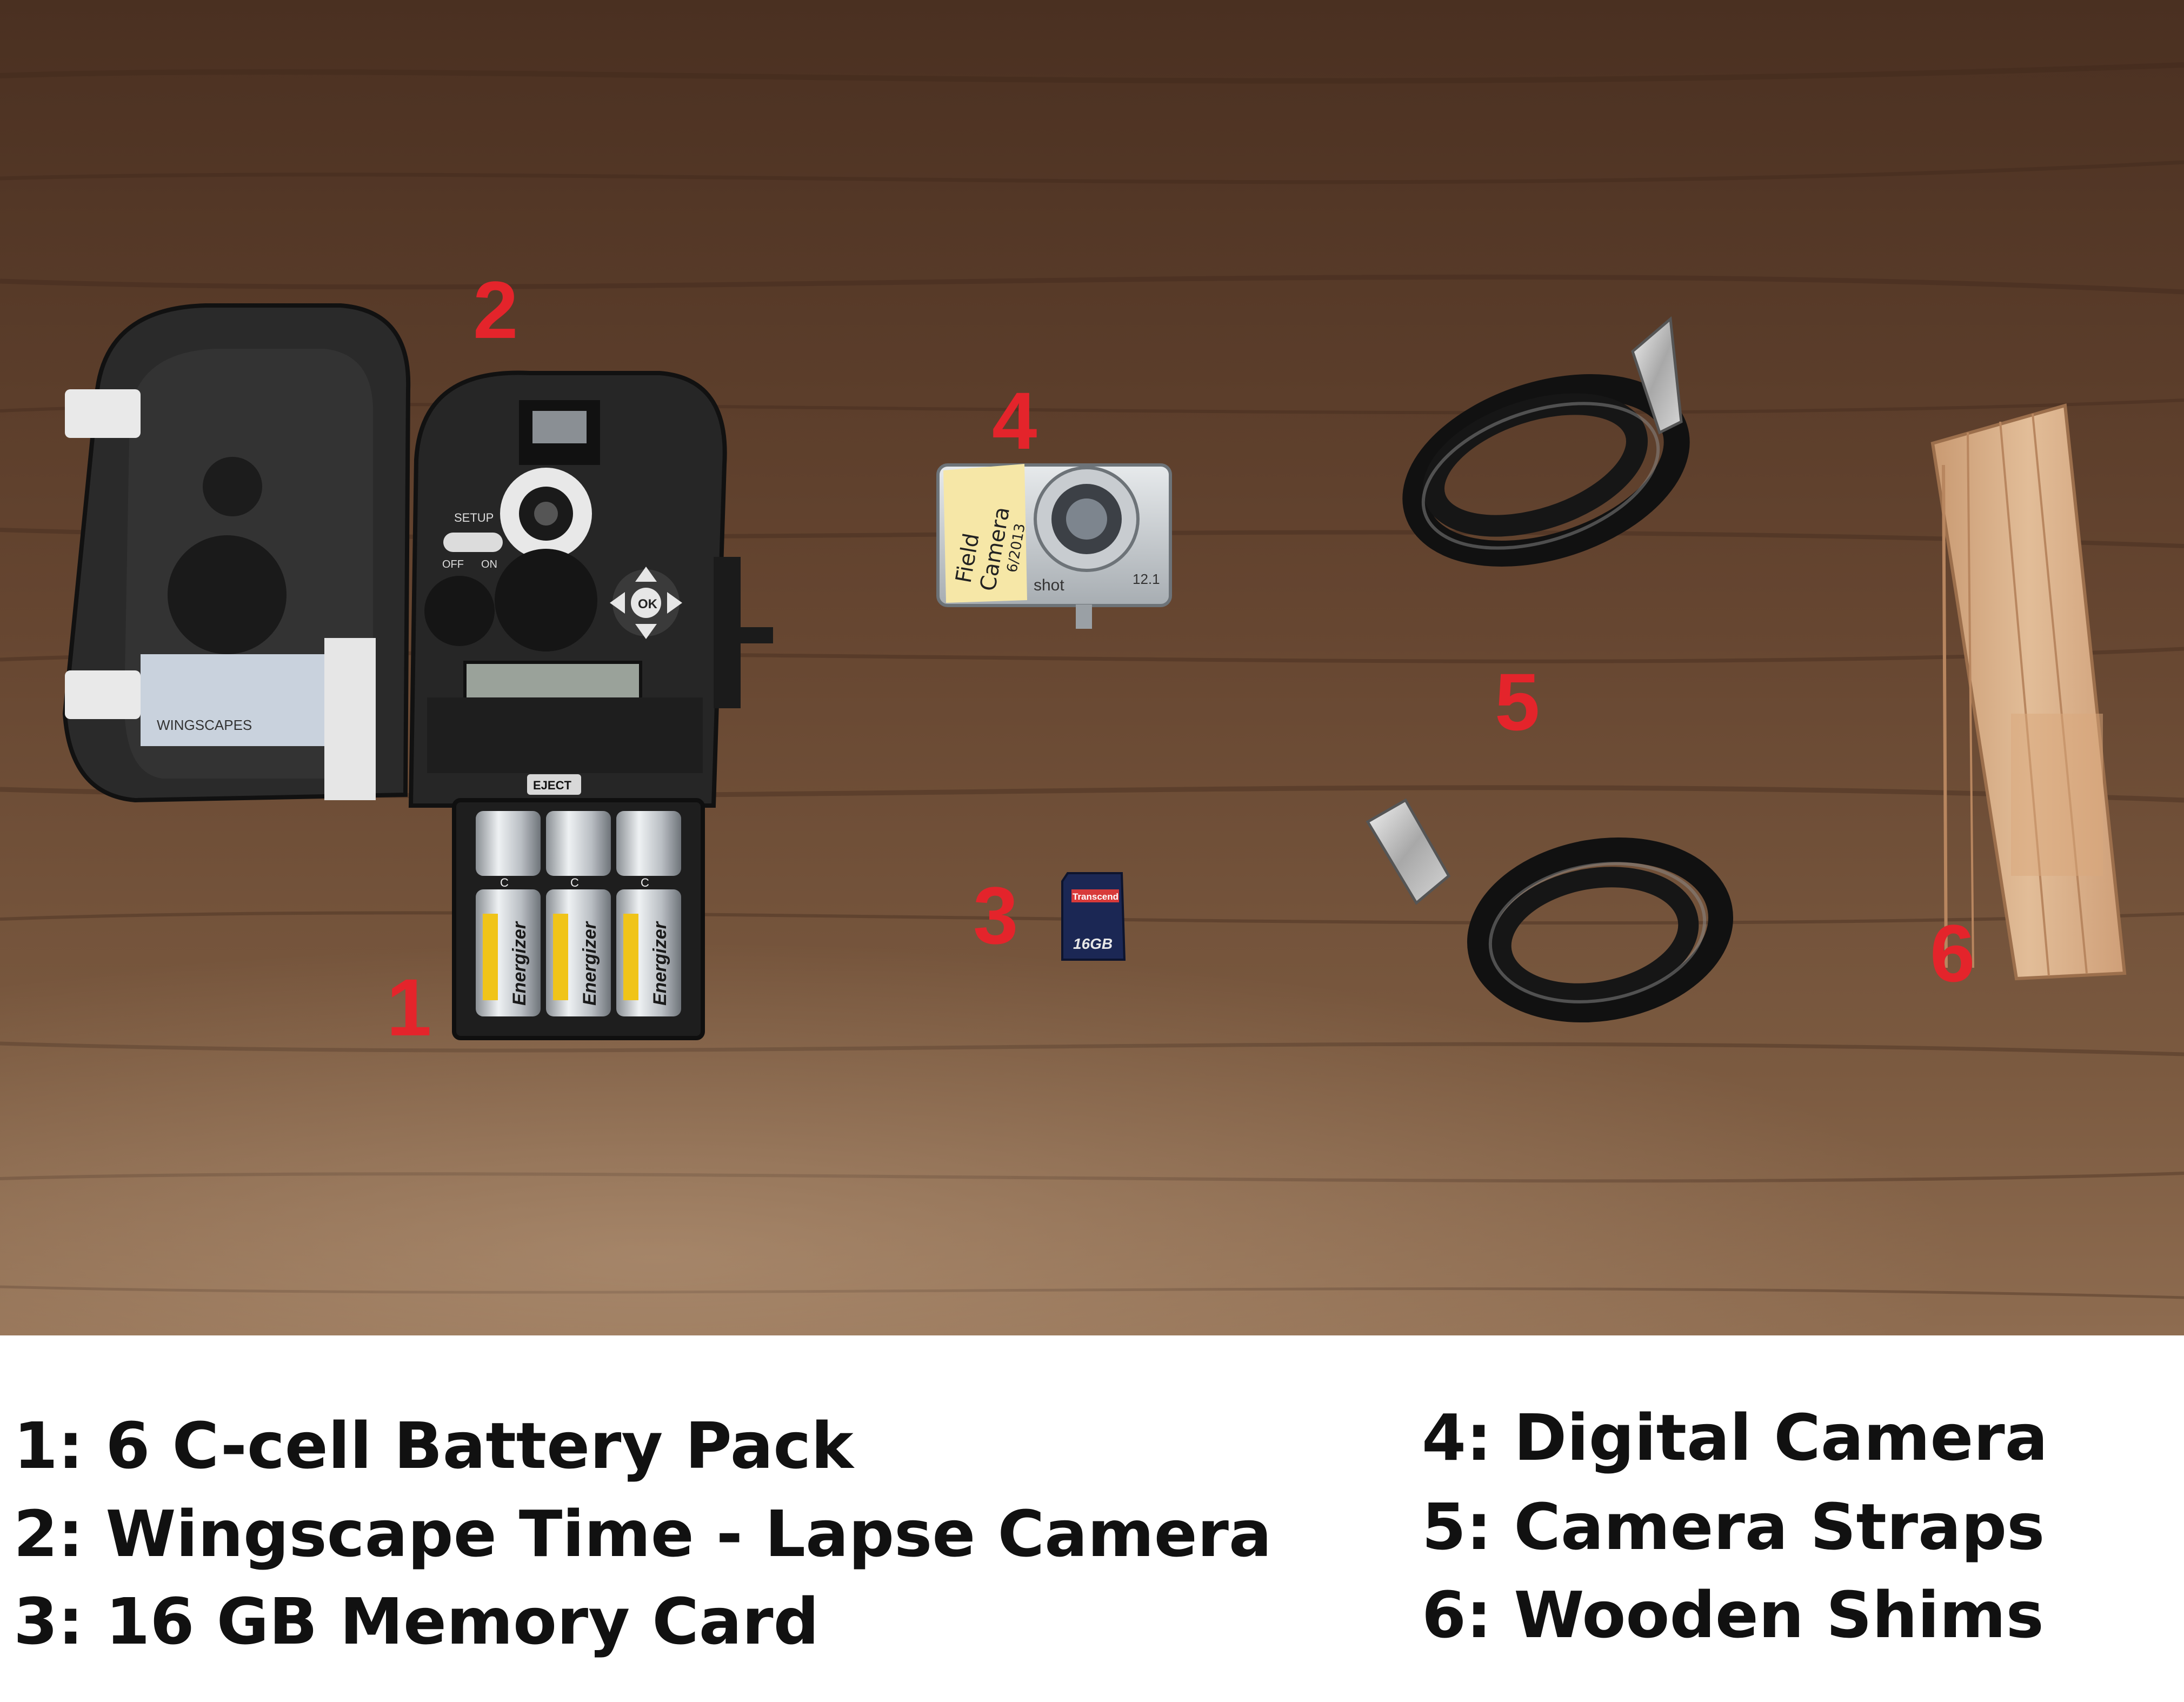 This screenshot has width=2184, height=1702. Describe the element at coordinates (496, 310) in the screenshot. I see `callout-2: 2` at that location.